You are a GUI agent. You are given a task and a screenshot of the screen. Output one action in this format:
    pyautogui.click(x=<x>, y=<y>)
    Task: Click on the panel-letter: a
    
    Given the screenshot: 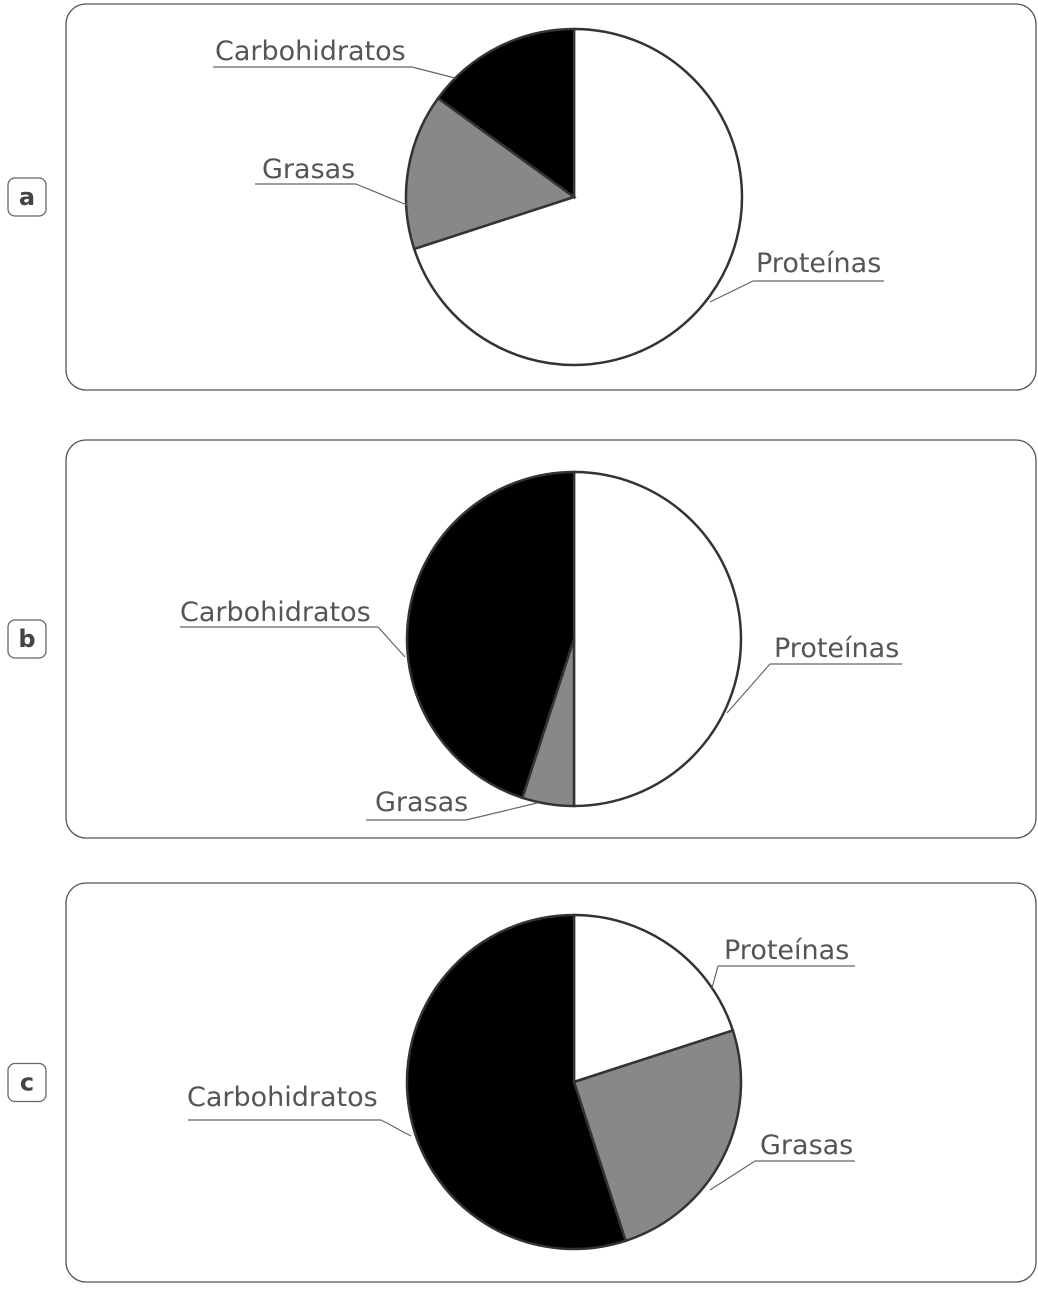 What is the action you would take?
    pyautogui.click(x=27, y=197)
    